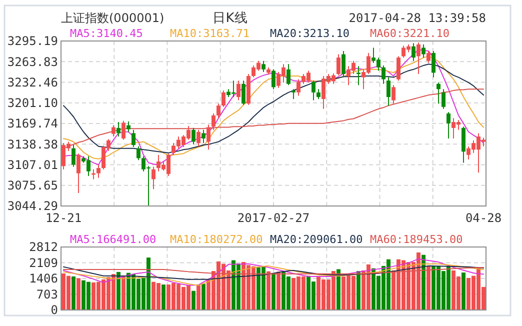 Image resolution: width=522 pixels, height=326 pixels. What do you see at coordinates (63, 218) in the screenshot?
I see `x-tick-label: 12-21` at bounding box center [63, 218].